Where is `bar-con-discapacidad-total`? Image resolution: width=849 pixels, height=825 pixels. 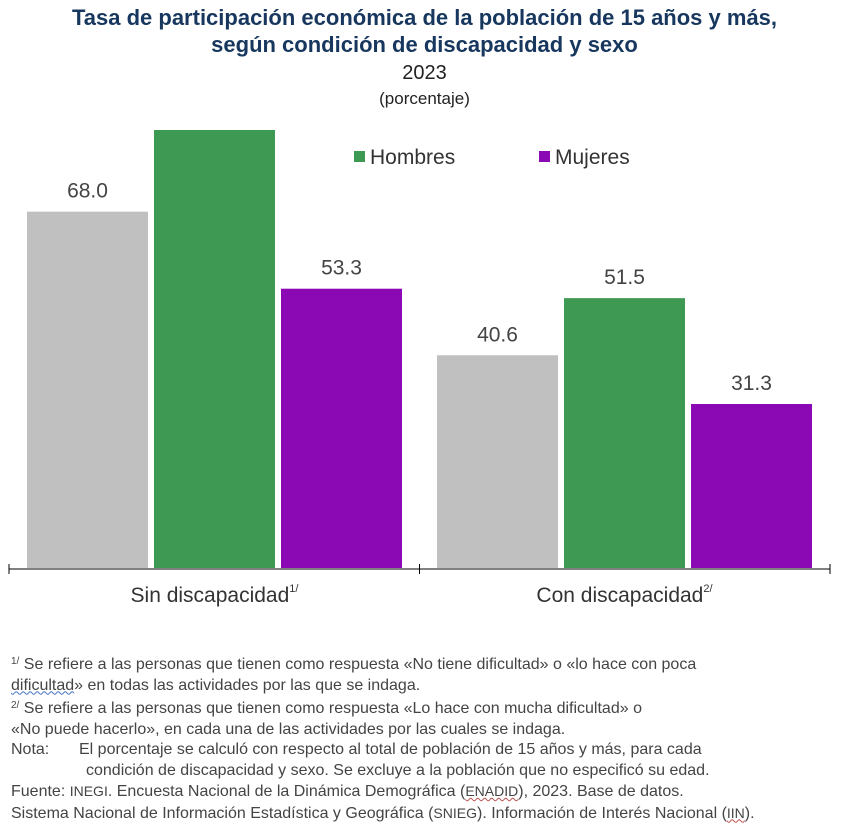
bar-con-discapacidad-total is located at coordinates (497, 461).